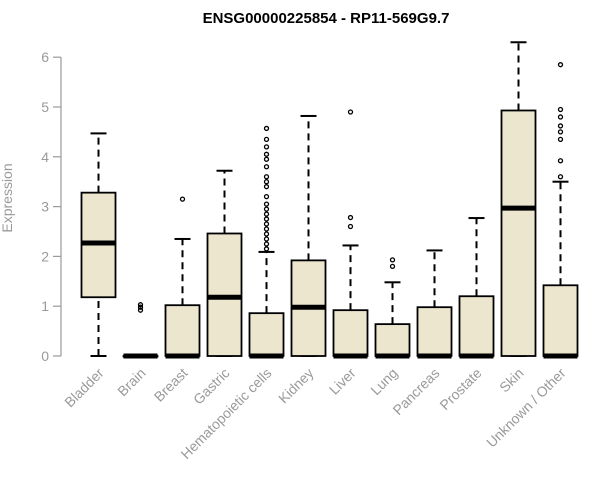 Image resolution: width=600 pixels, height=500 pixels. What do you see at coordinates (45, 107) in the screenshot?
I see `y-tick-label: 5` at bounding box center [45, 107].